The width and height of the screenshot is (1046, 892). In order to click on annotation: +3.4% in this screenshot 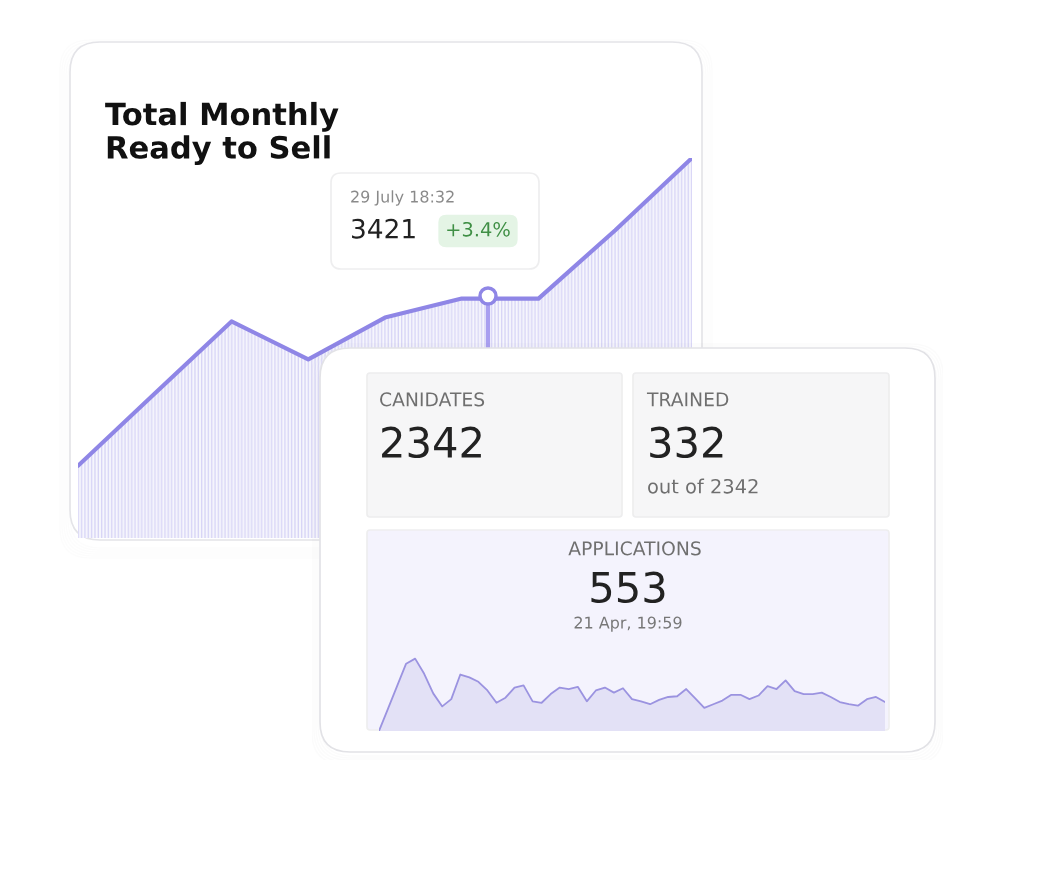, I will do `click(478, 229)`.